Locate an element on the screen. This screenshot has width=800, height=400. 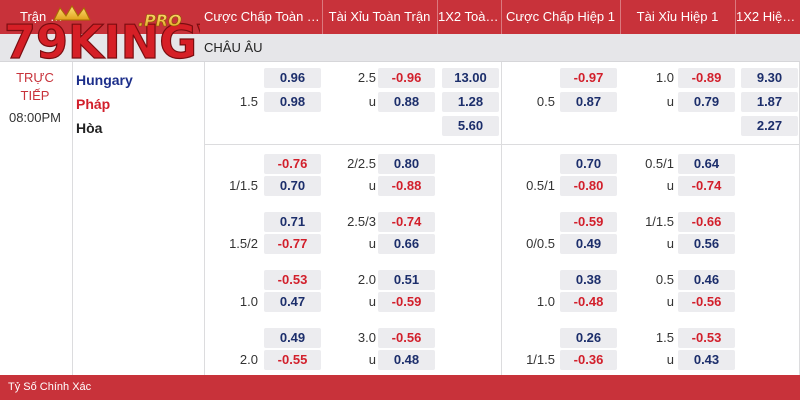
odd-button: 0.87 is located at coordinates (588, 102).